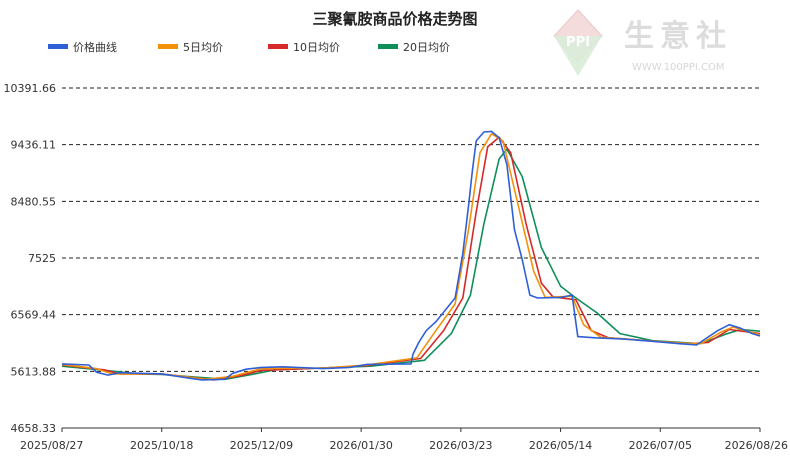 This screenshot has width=790, height=458. What do you see at coordinates (678, 67) in the screenshot?
I see `watermark-url: WWW.100PPI.COM` at bounding box center [678, 67].